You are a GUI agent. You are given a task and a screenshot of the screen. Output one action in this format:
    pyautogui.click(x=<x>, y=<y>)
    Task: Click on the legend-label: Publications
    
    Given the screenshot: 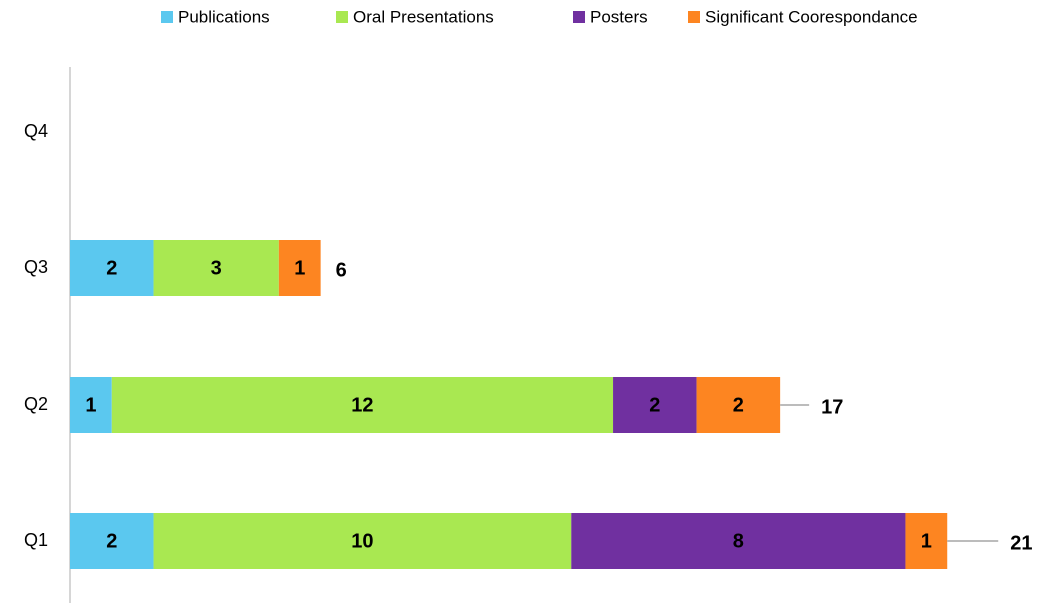 What is the action you would take?
    pyautogui.click(x=224, y=16)
    